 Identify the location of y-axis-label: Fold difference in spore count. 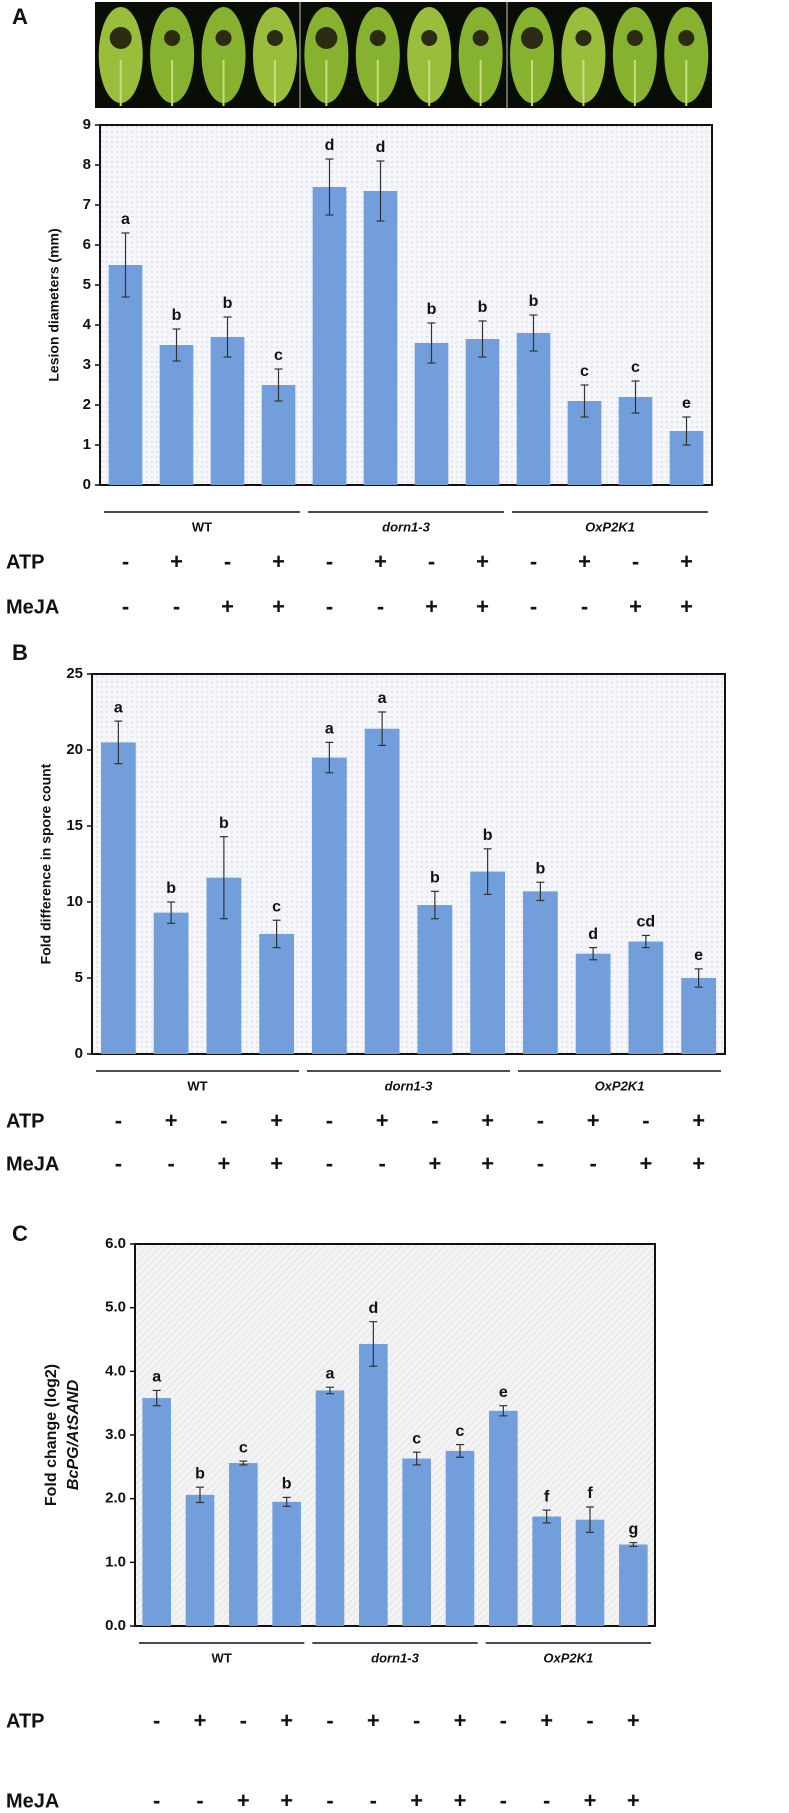
(46, 863).